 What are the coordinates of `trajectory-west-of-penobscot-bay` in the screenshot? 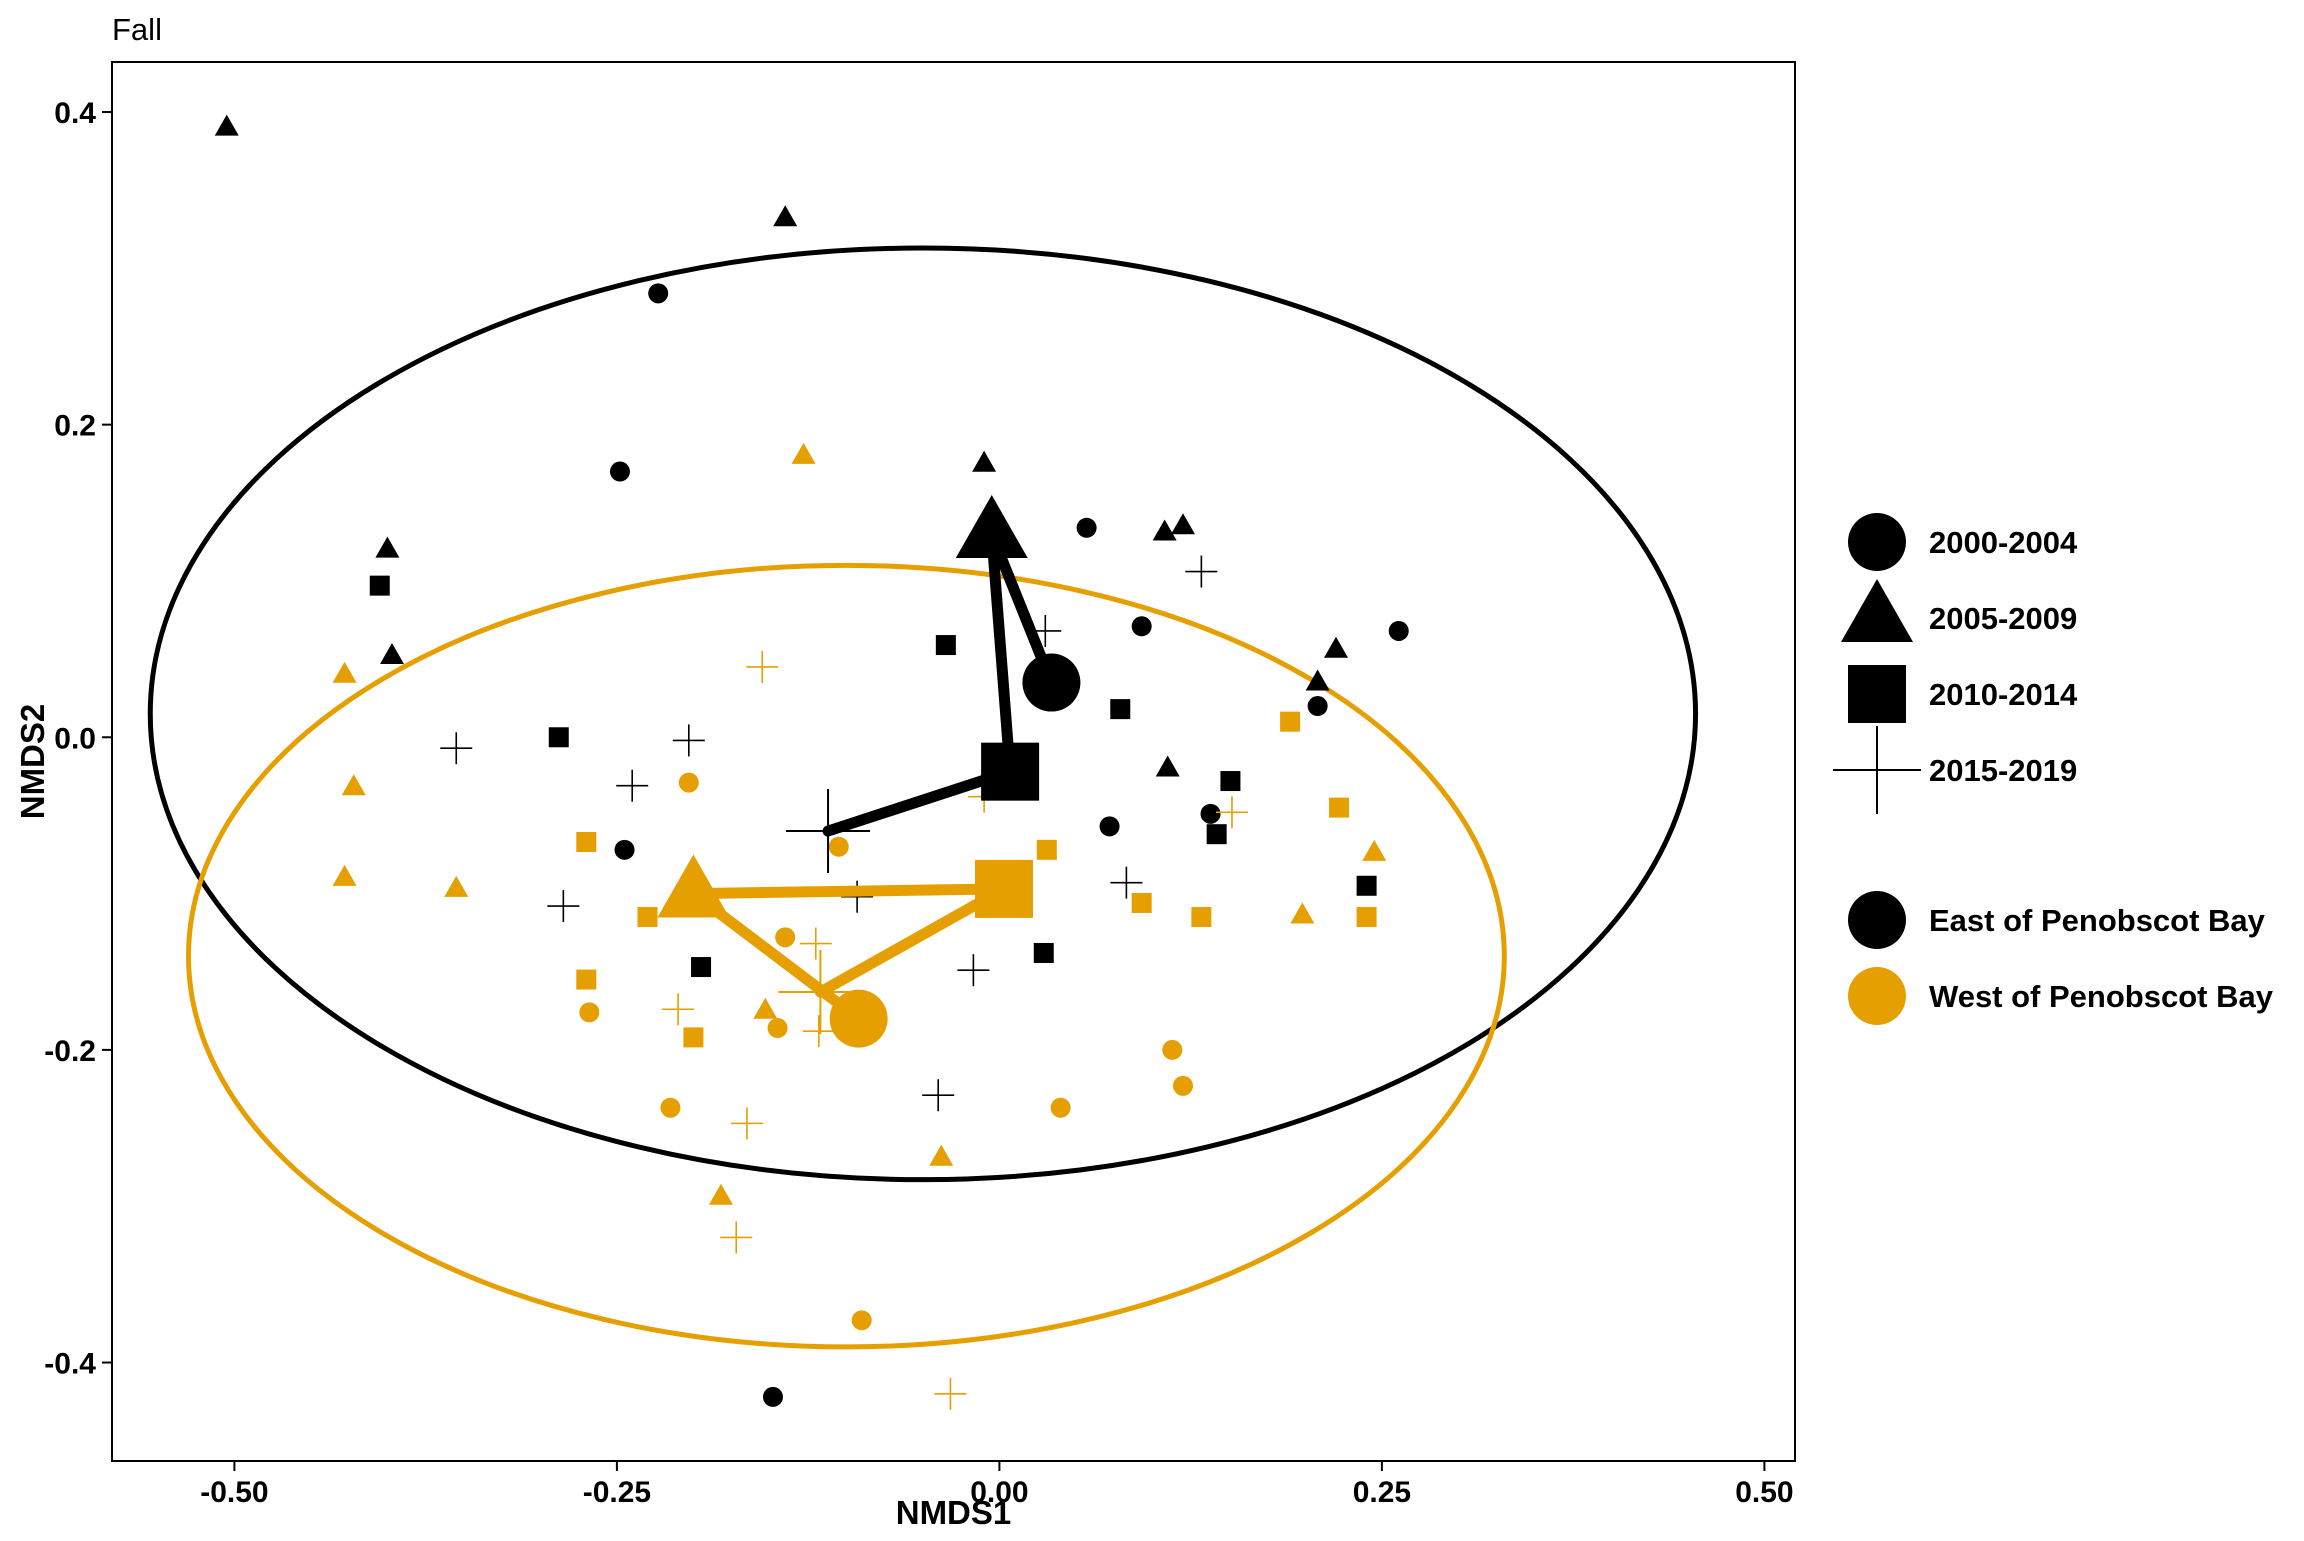 It's located at (848, 954).